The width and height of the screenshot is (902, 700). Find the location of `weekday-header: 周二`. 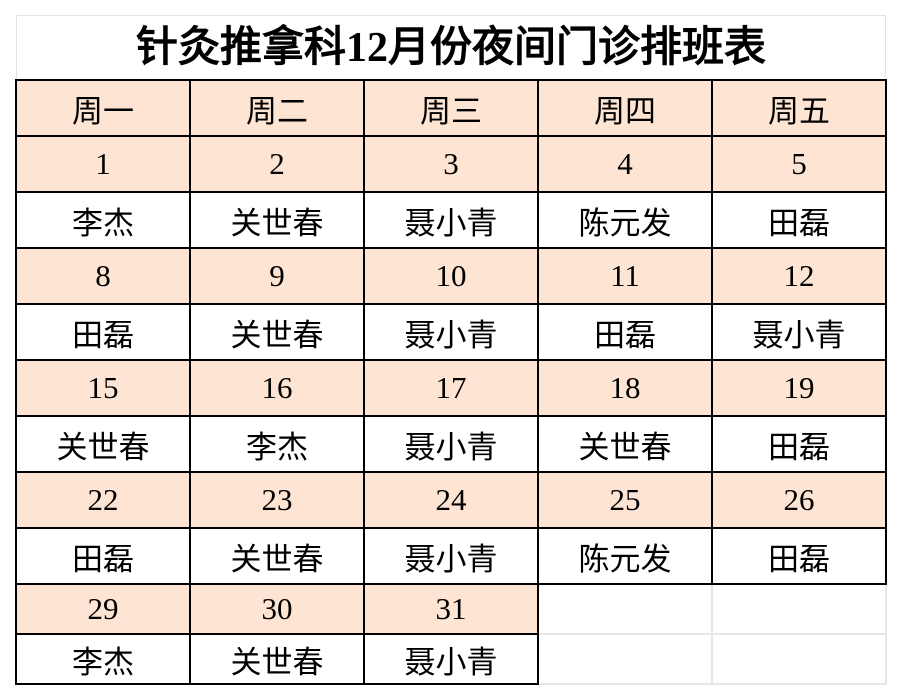

weekday-header: 周二 is located at coordinates (277, 108).